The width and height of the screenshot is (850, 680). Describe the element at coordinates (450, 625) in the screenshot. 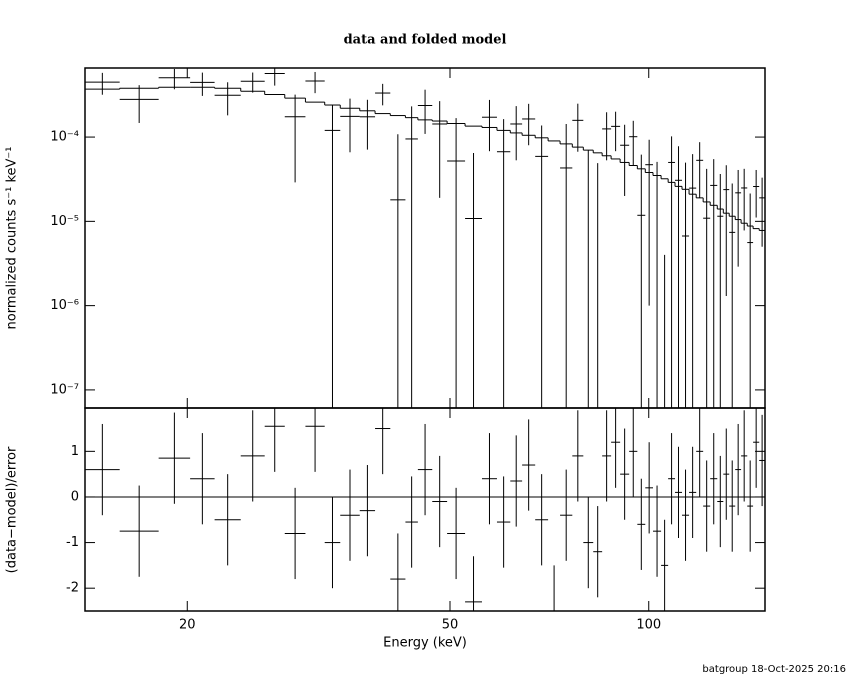

I see `x-tick-label: 50` at that location.